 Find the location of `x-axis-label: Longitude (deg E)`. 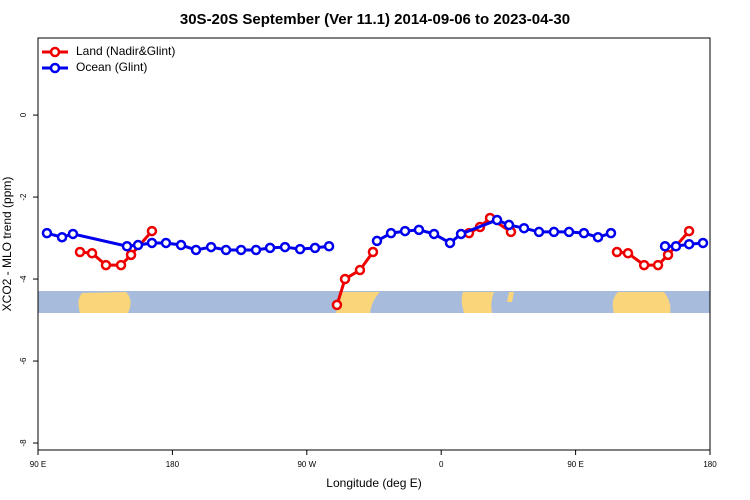

x-axis-label: Longitude (deg E) is located at coordinates (373, 483).